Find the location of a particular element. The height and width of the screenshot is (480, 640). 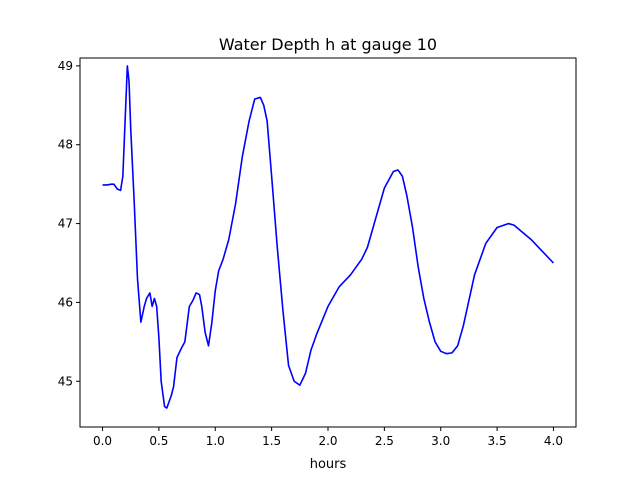

x-tick-label: 0.0 is located at coordinates (102, 441).